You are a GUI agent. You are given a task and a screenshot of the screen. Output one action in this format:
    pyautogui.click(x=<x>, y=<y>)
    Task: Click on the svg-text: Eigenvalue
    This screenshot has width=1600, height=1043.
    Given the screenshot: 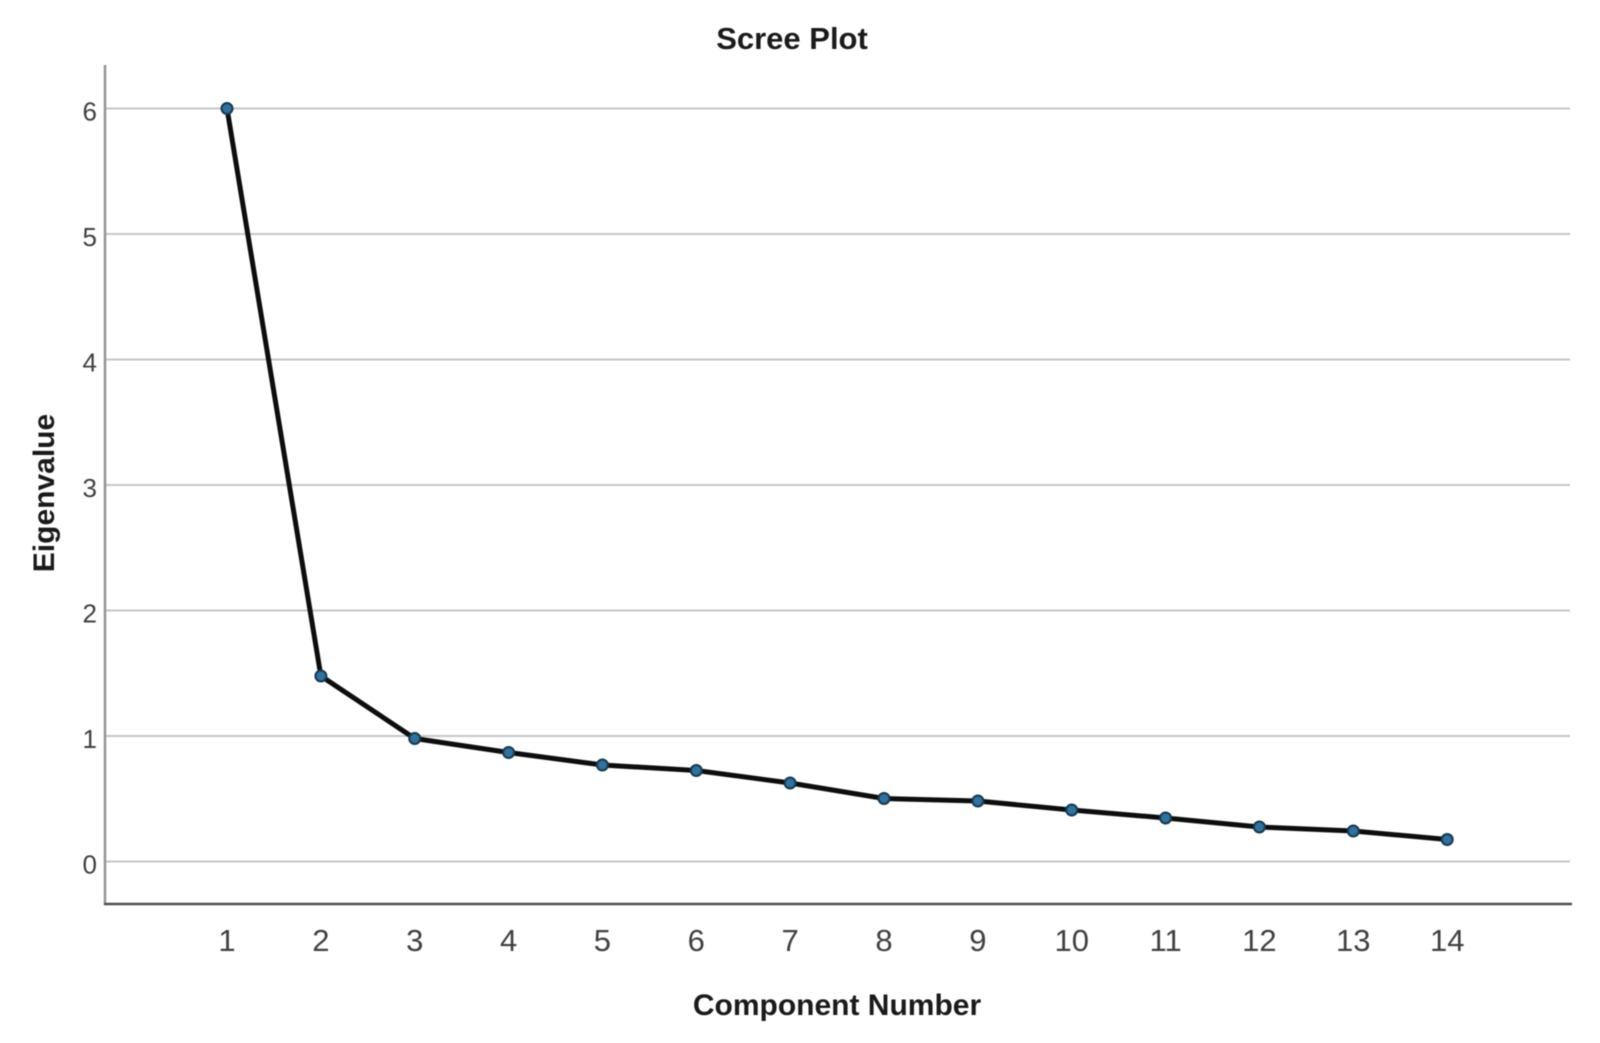 What is the action you would take?
    pyautogui.click(x=44, y=493)
    